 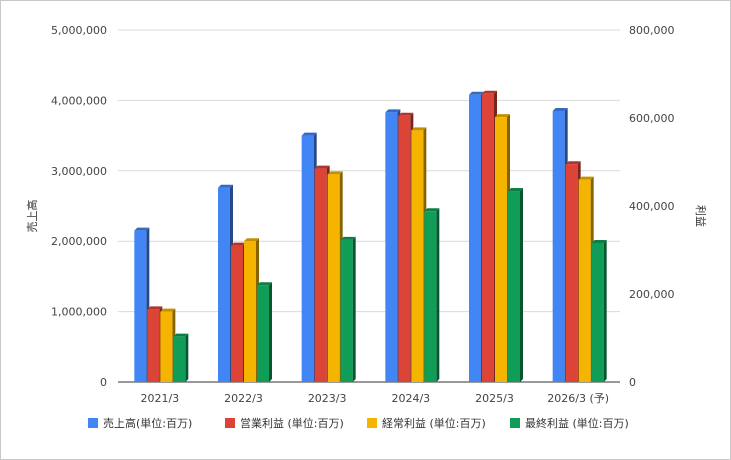 What do you see at coordinates (32, 216) in the screenshot?
I see `left-axis-title: 売上高` at bounding box center [32, 216].